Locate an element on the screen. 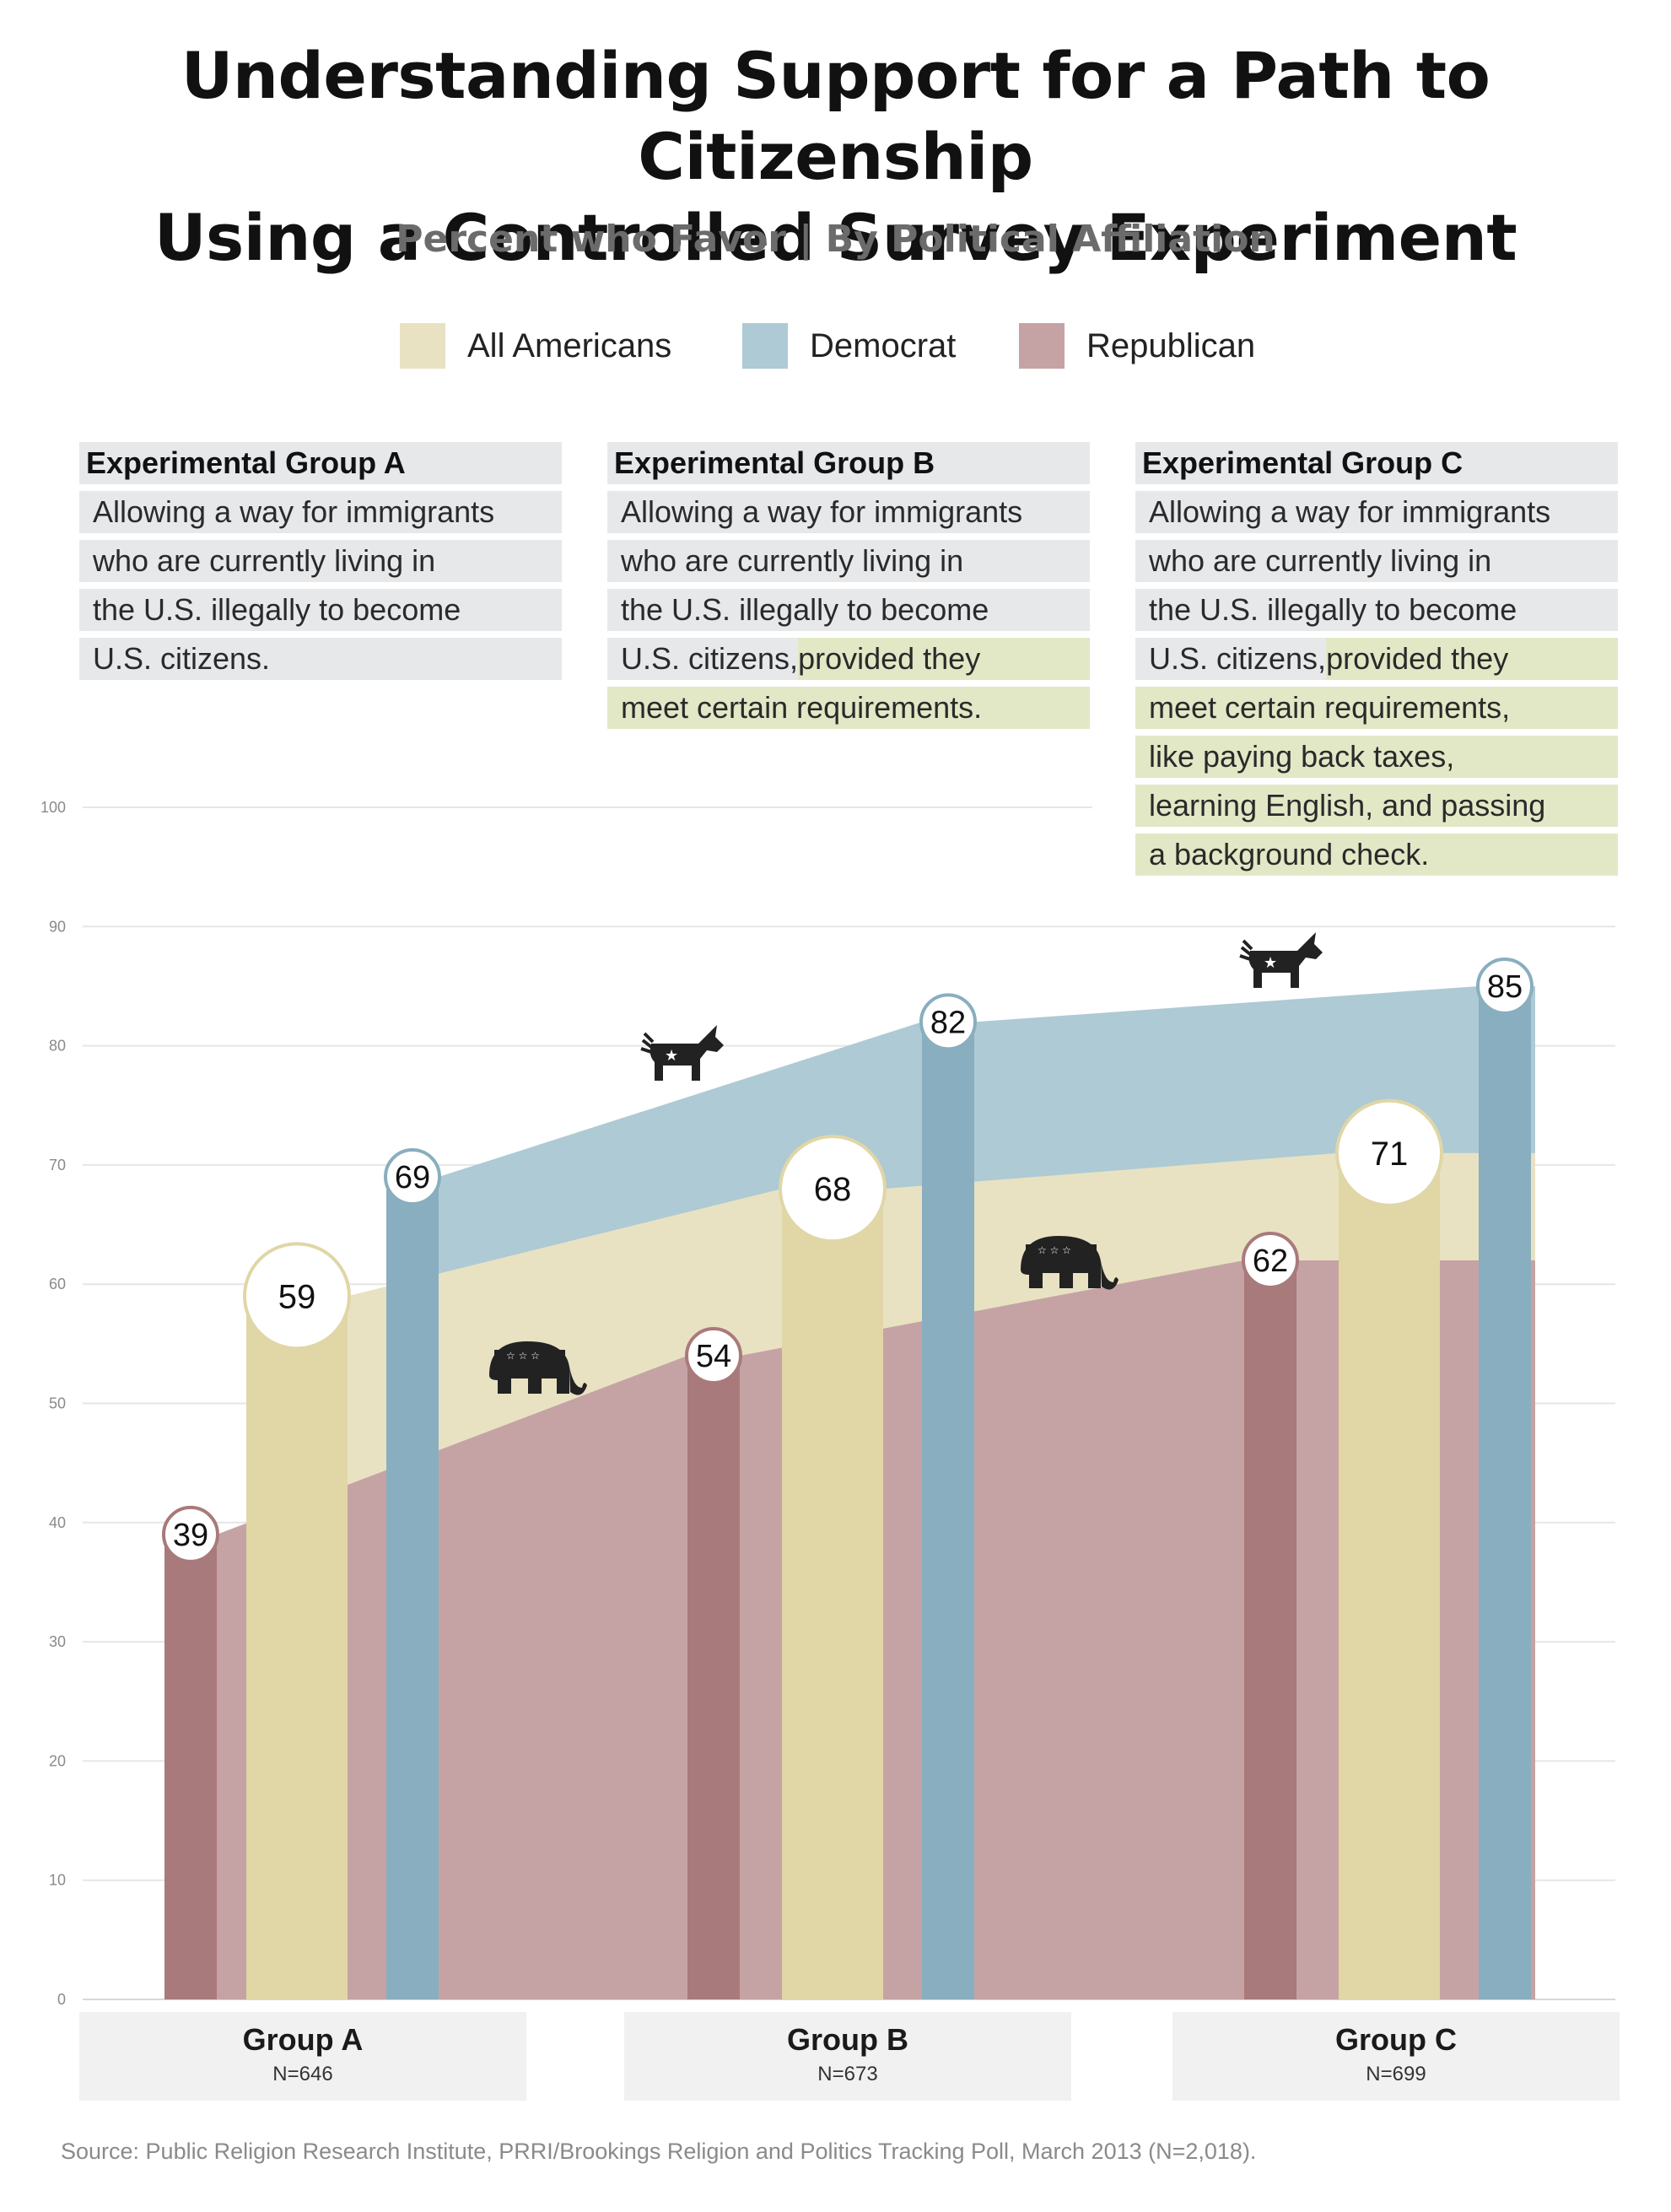  condition-text-line: U.S. citizens. is located at coordinates (321, 659).